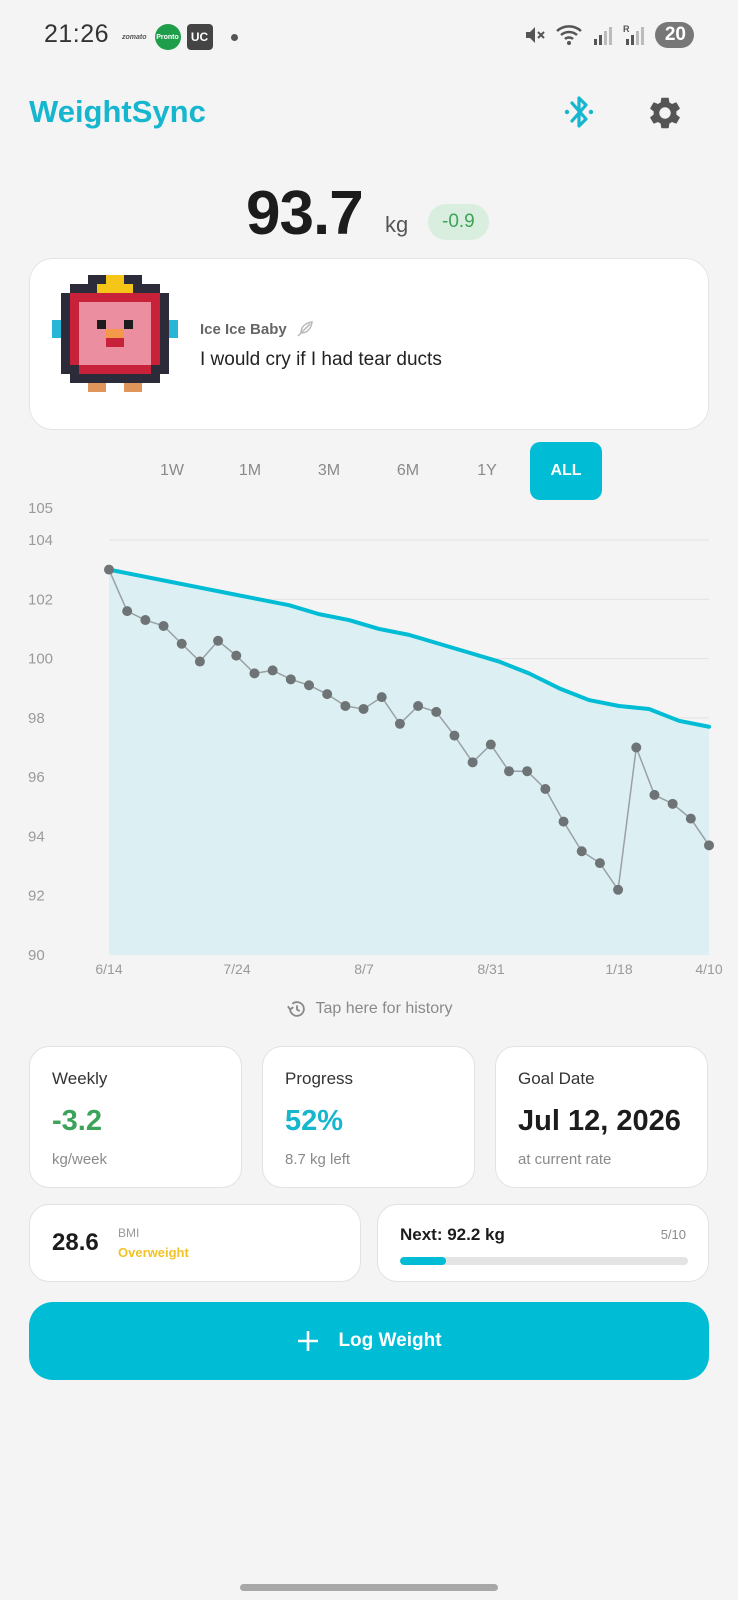  Describe the element at coordinates (117, 111) in the screenshot. I see `app-title: WeightSync` at that location.